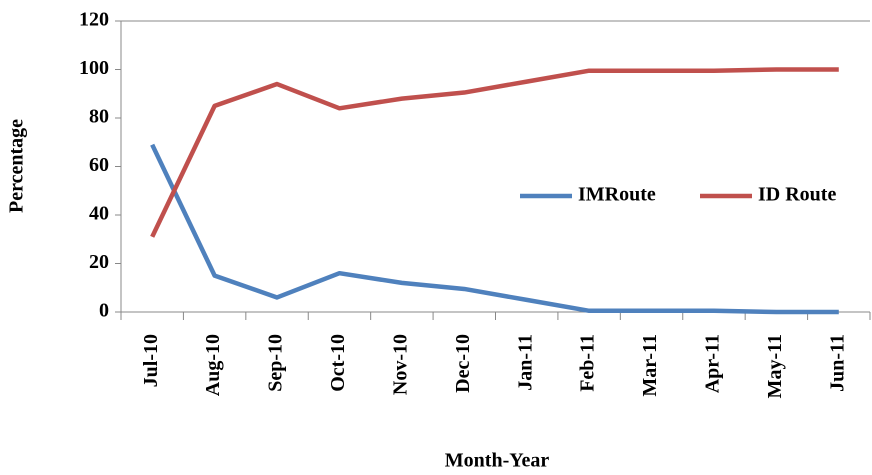  Describe the element at coordinates (17, 166) in the screenshot. I see `y-axis-title: Percentage` at that location.